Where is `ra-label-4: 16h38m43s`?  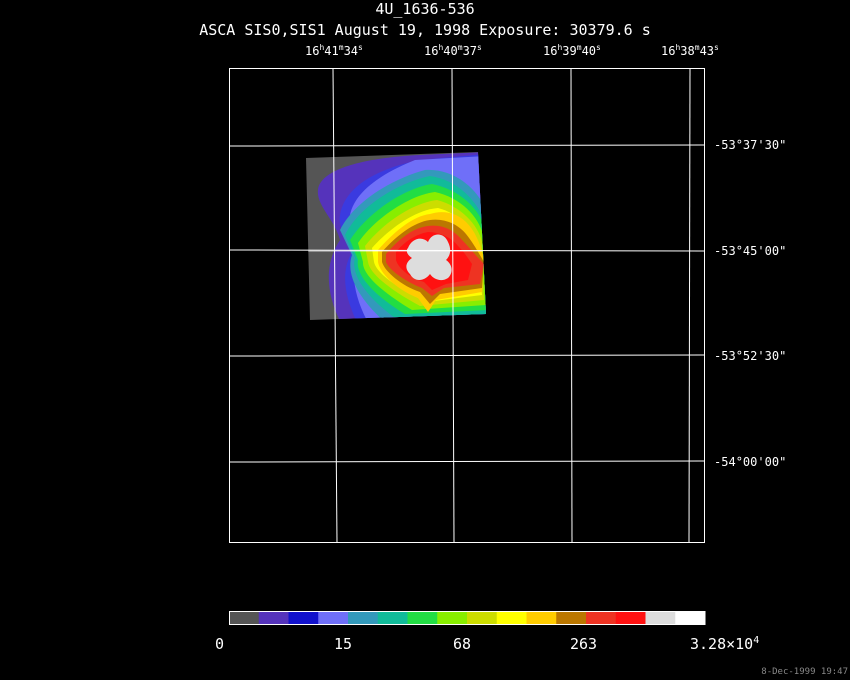 ra-label-4: 16h38m43s is located at coordinates (690, 50).